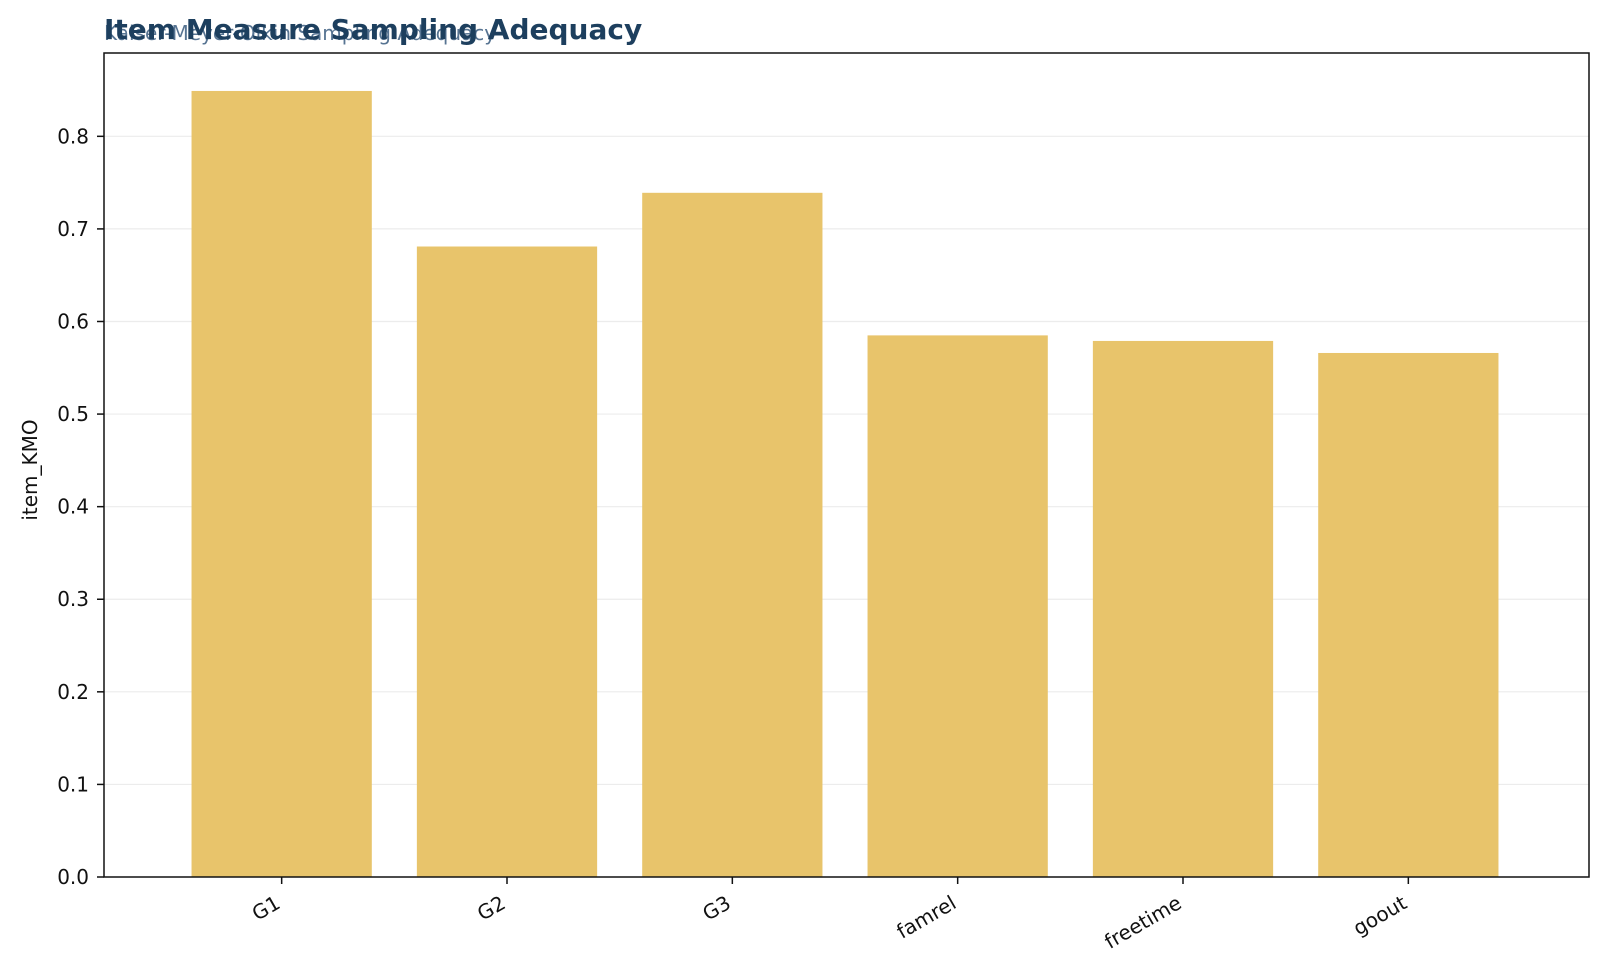 The image size is (1600, 978). What do you see at coordinates (1380, 915) in the screenshot?
I see `x-tick-label: goout` at bounding box center [1380, 915].